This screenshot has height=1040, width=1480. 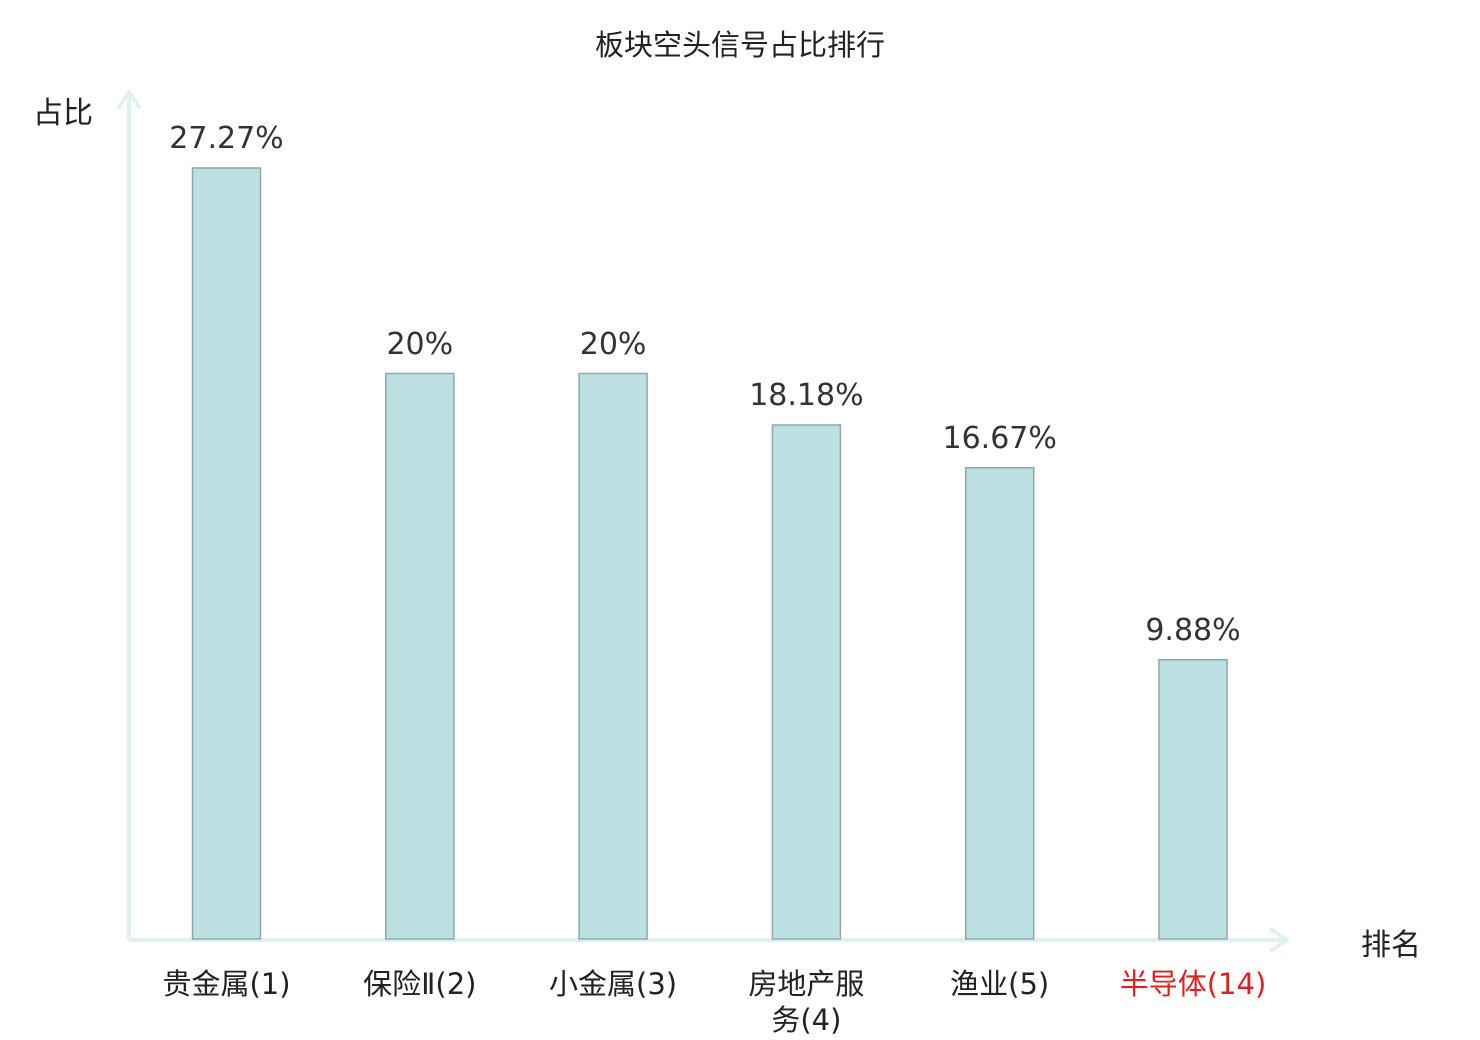 What do you see at coordinates (1279, 940) in the screenshot?
I see `x-axis-arrow-icon` at bounding box center [1279, 940].